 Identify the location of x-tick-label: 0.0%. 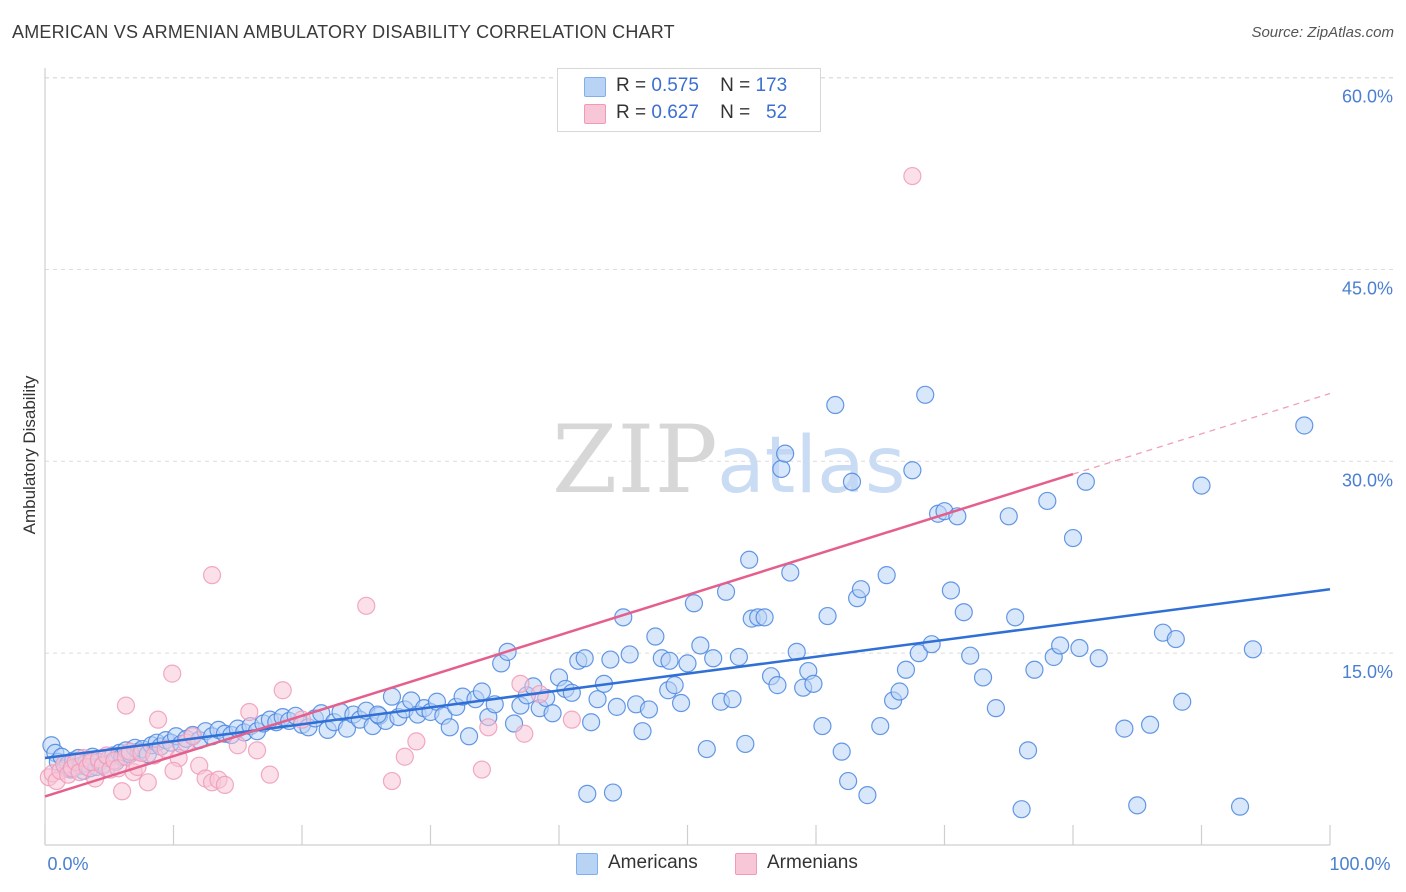
(67, 864).